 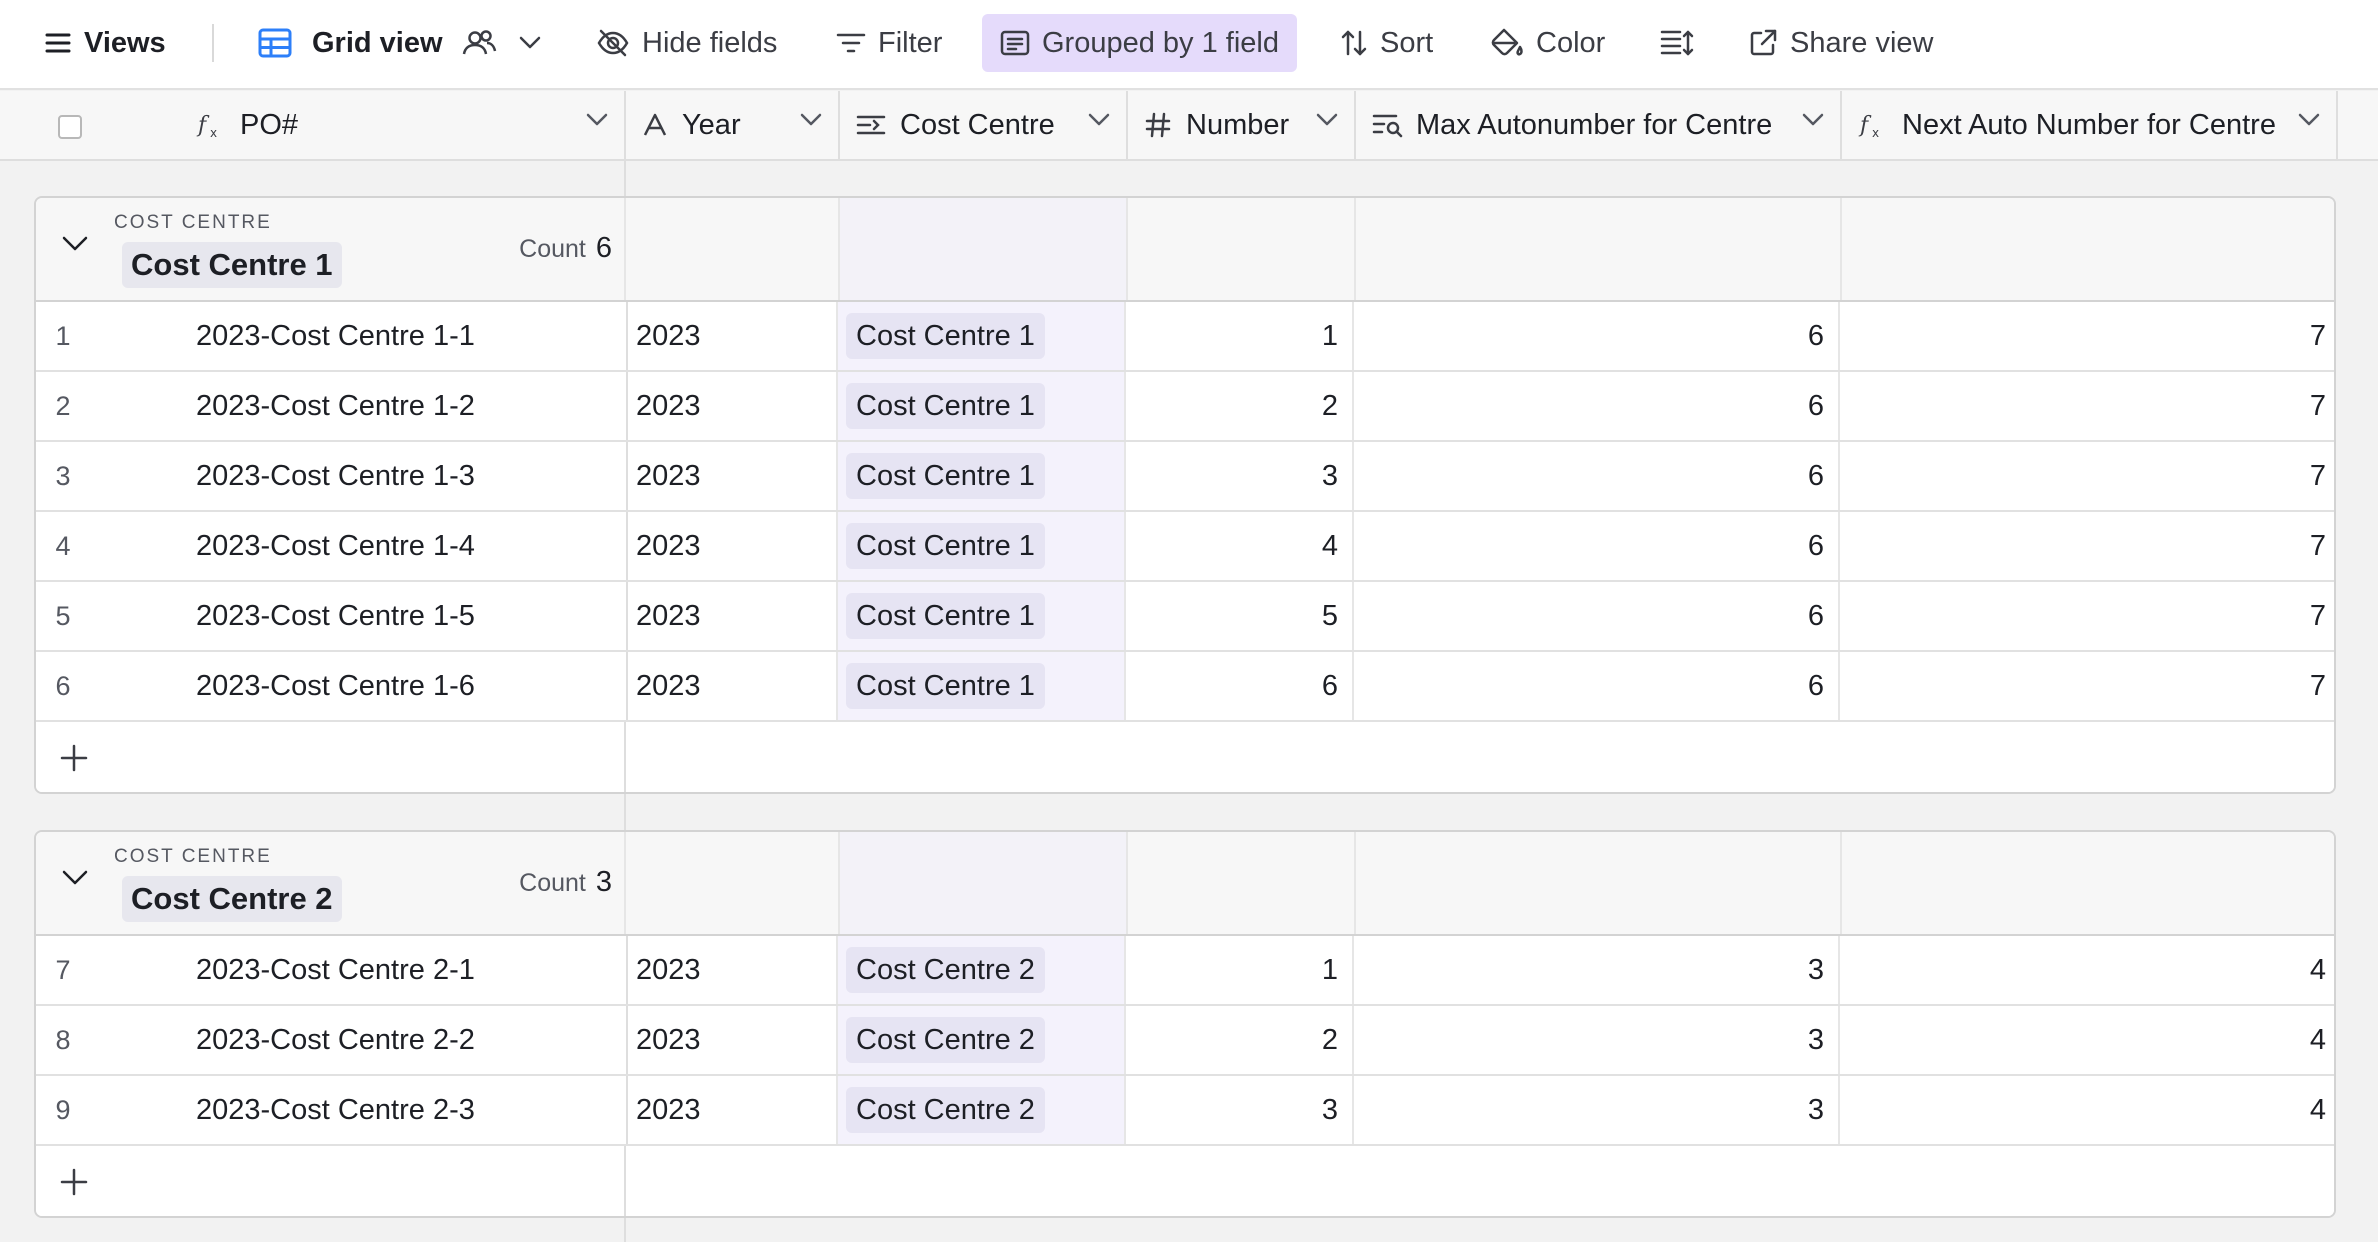 I want to click on views-button: Views, so click(x=105, y=43).